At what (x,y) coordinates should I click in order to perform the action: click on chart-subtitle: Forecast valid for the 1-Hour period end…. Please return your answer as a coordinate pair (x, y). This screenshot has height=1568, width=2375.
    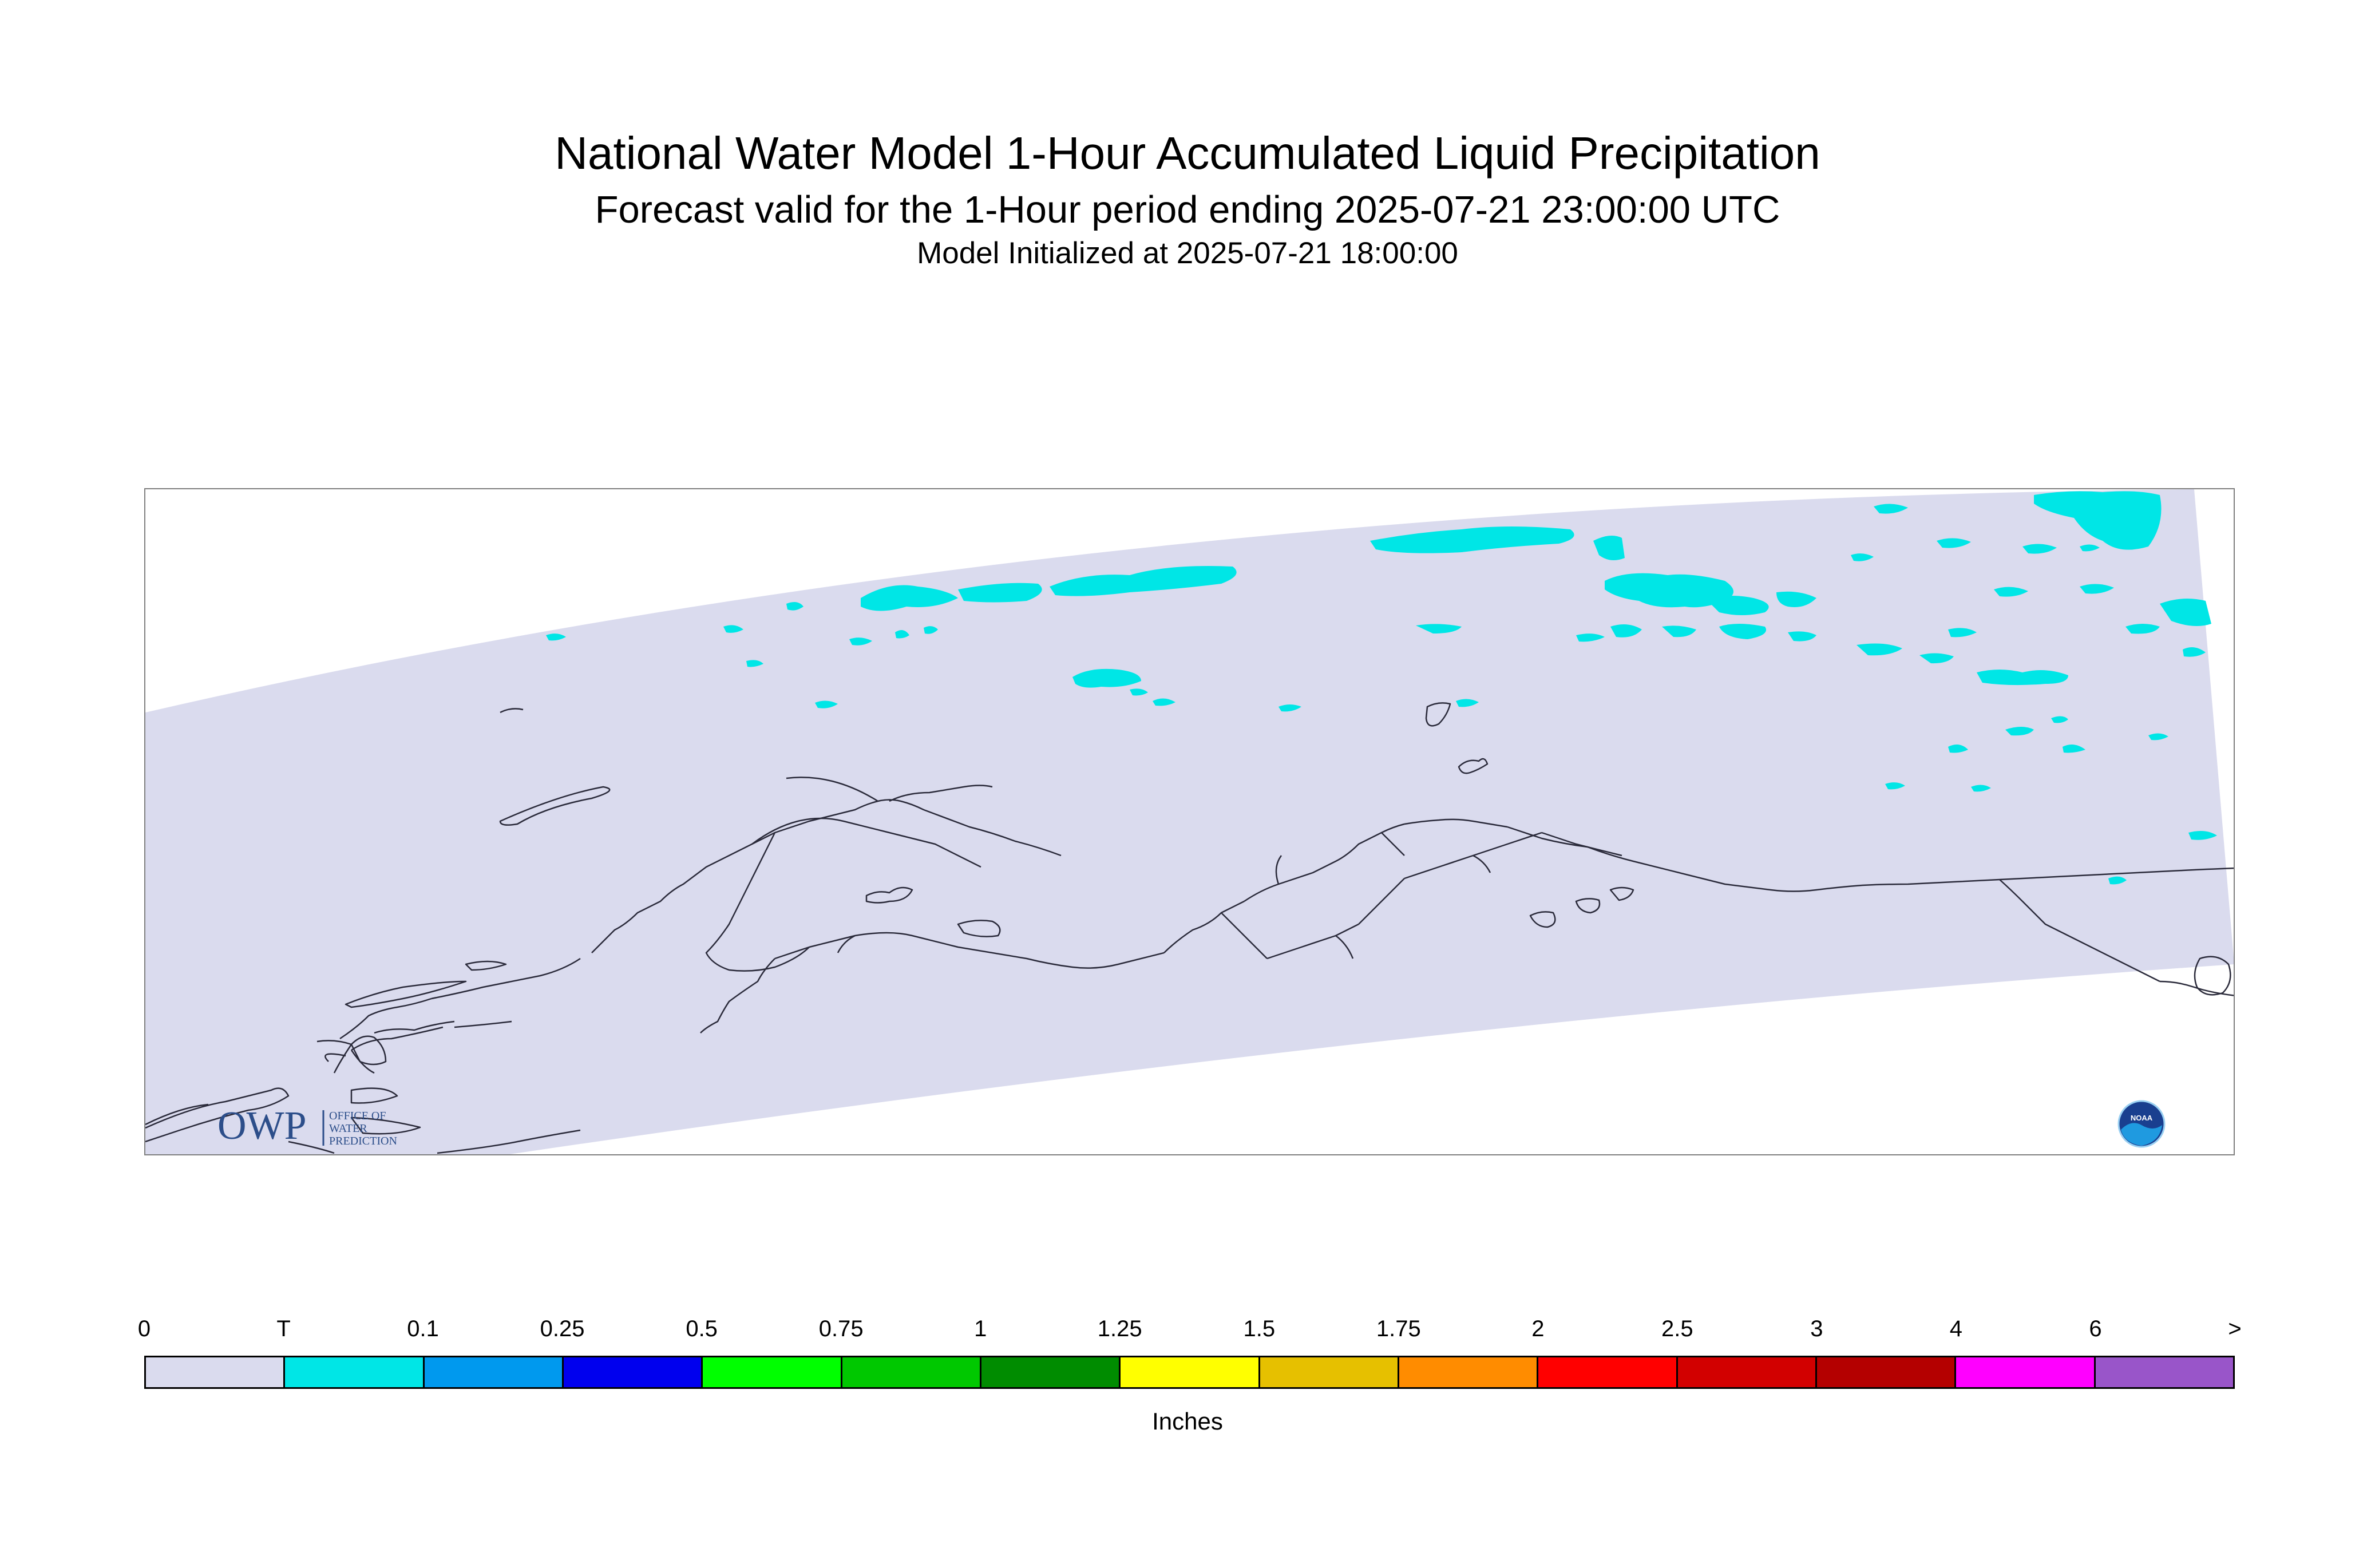
    Looking at the image, I should click on (1187, 209).